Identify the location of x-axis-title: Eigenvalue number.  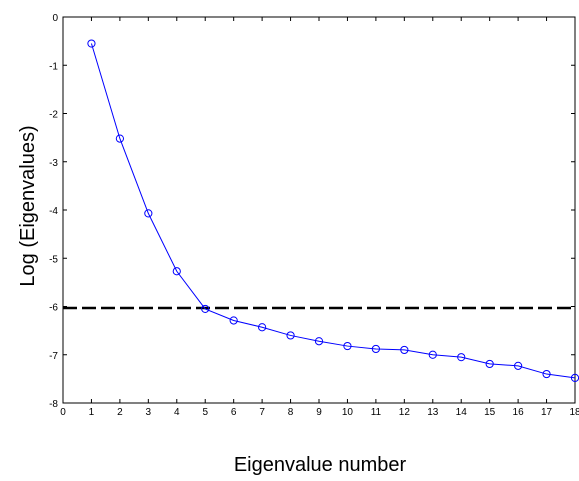
(320, 465).